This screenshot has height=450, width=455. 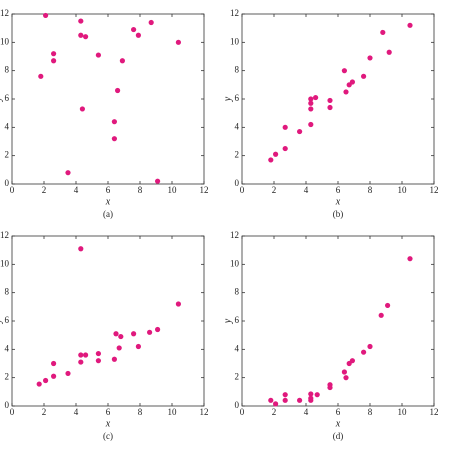 I want to click on caption: (d), so click(x=338, y=436).